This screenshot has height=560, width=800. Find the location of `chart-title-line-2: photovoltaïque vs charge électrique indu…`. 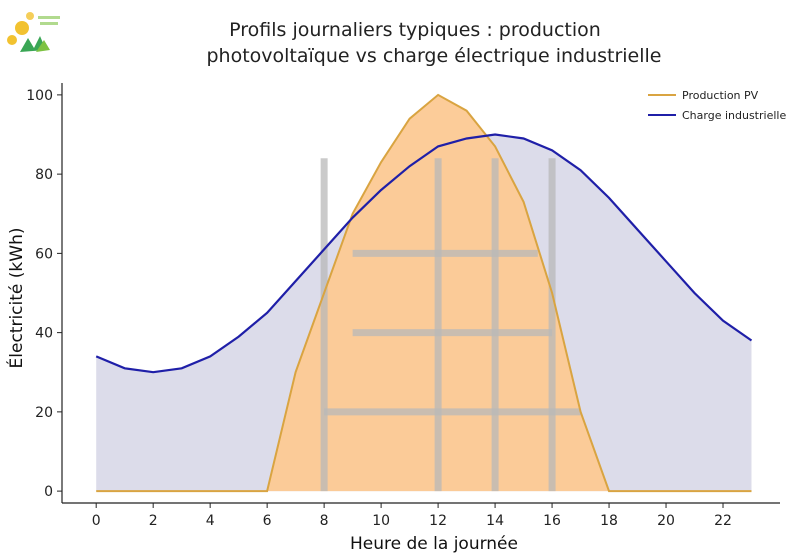

chart-title-line-2: photovoltaïque vs charge électrique indu… is located at coordinates (433, 56).